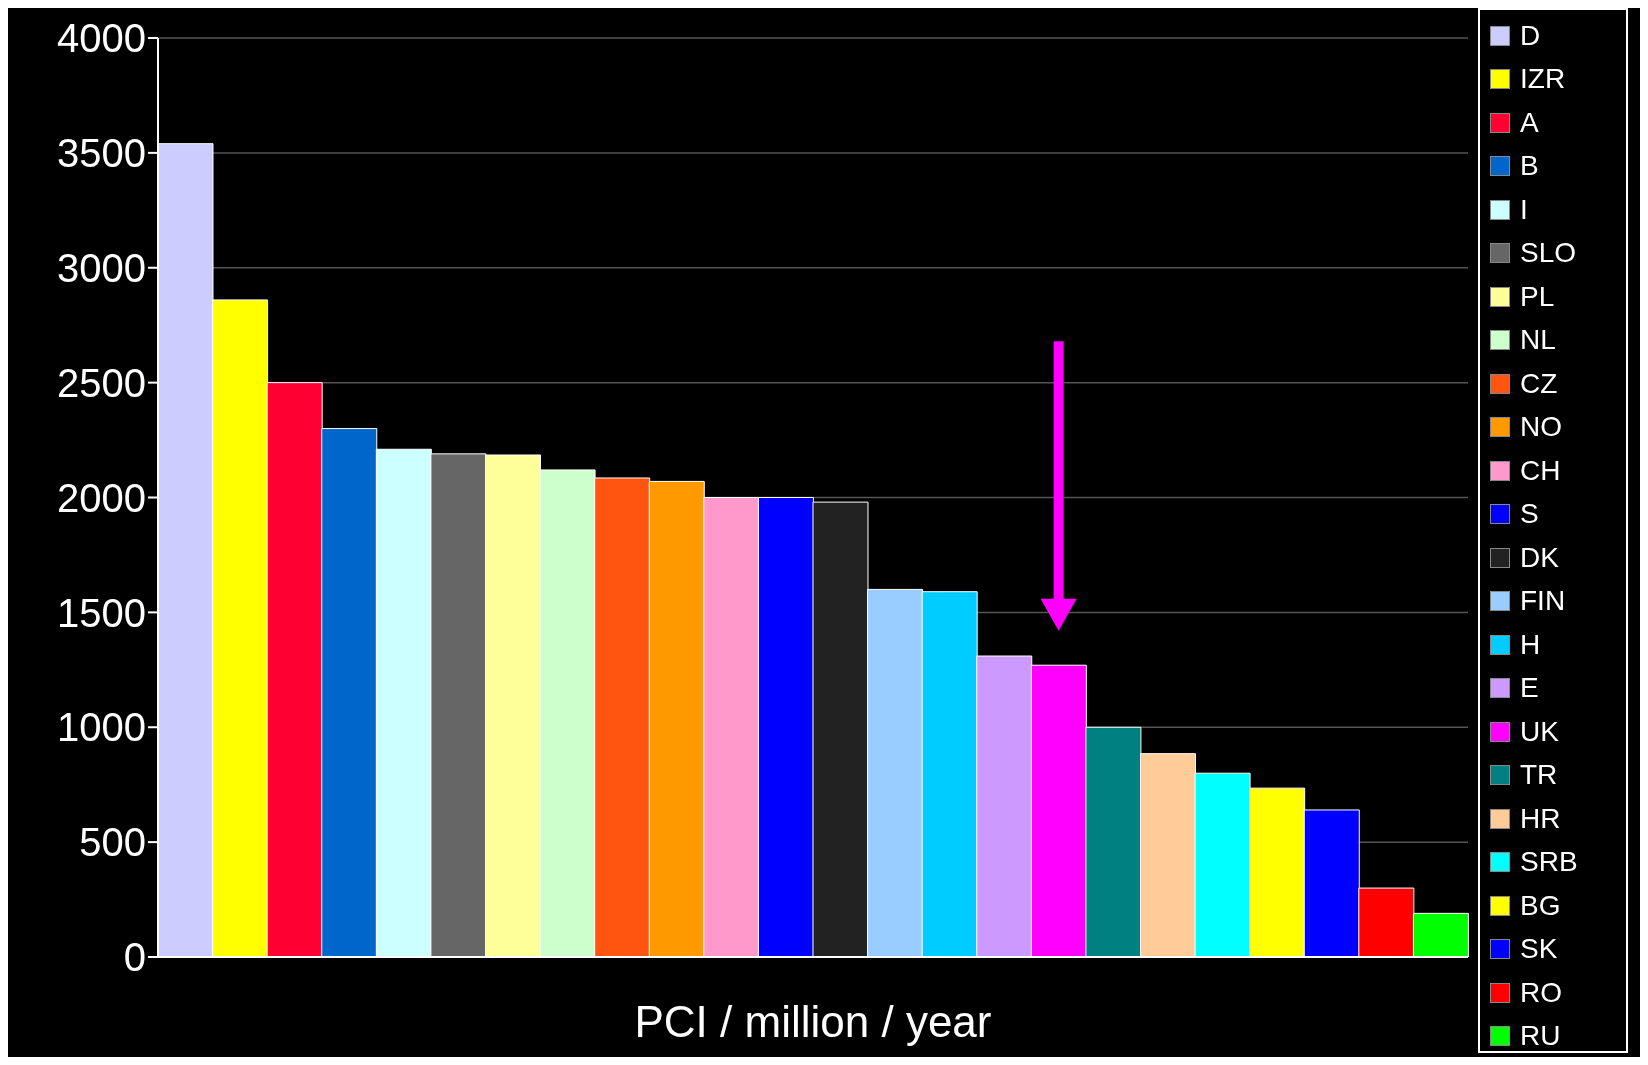 This screenshot has height=1065, width=1648. I want to click on legend-label: NL, so click(1538, 340).